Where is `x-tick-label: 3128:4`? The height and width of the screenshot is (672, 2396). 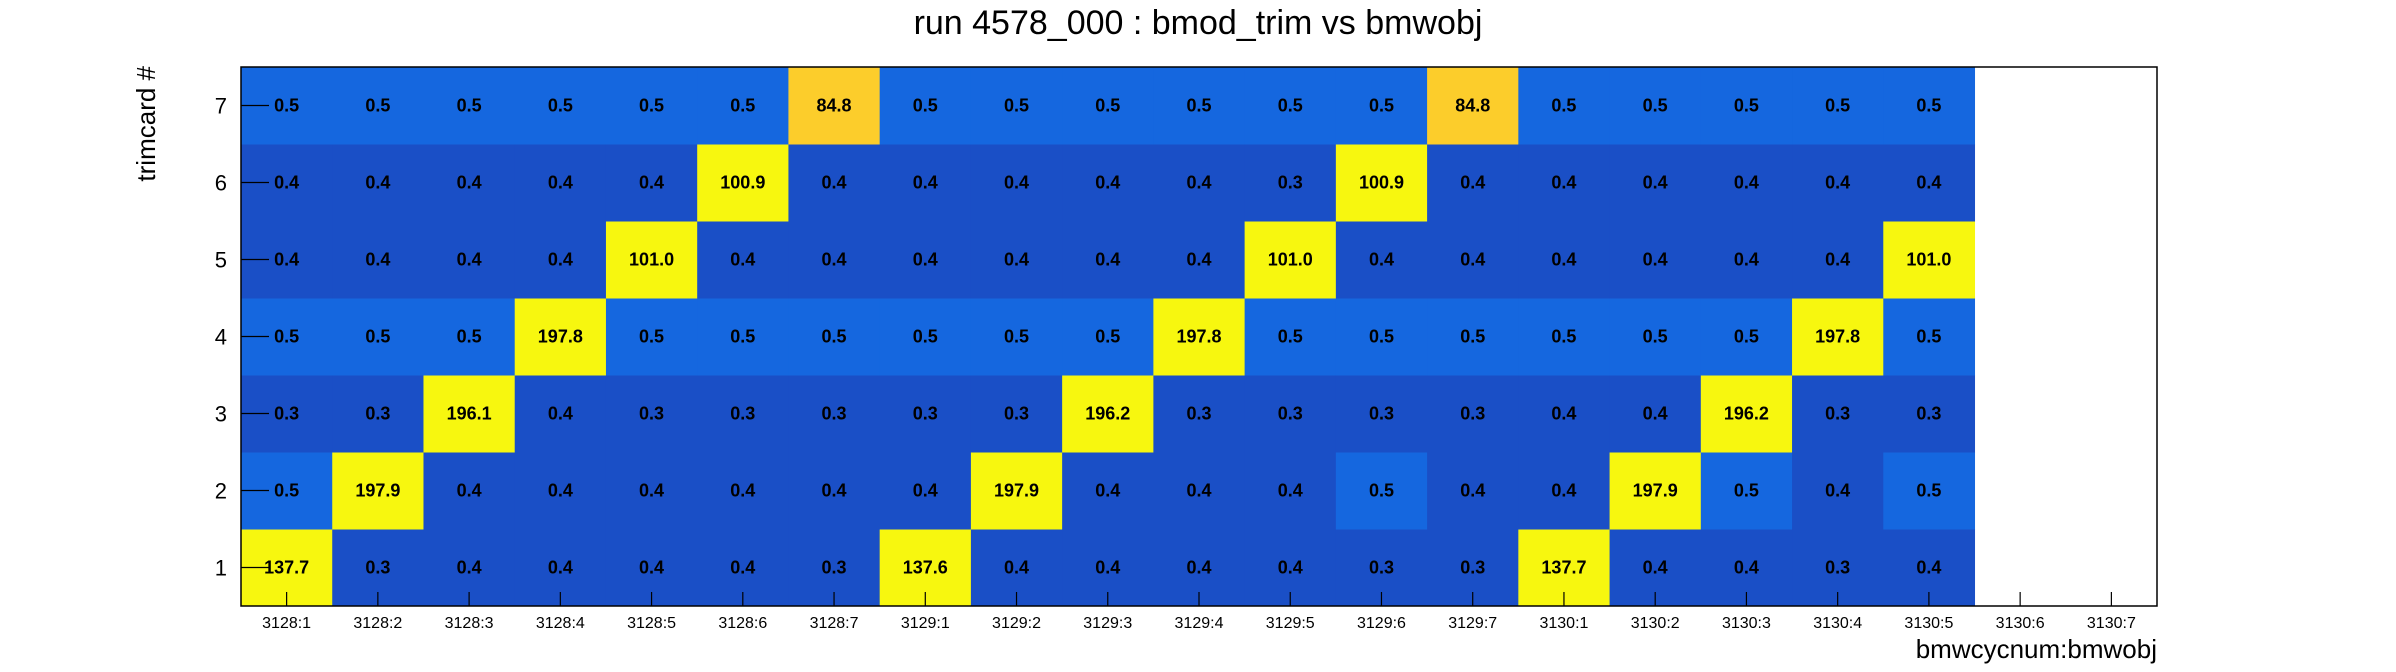 x-tick-label: 3128:4 is located at coordinates (560, 623).